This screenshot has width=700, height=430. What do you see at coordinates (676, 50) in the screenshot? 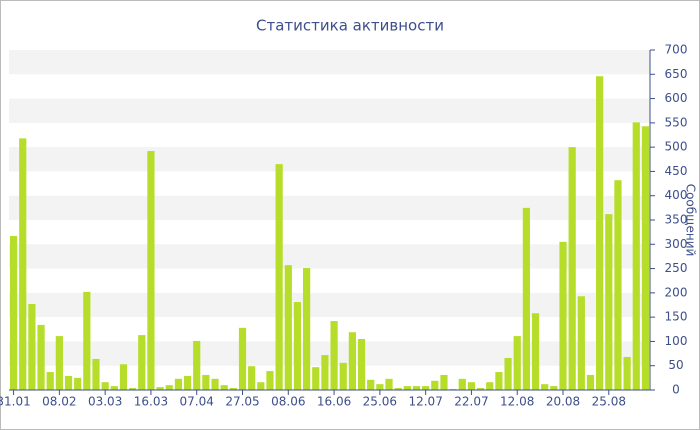
I see `y-tick-label: 700` at bounding box center [676, 50].